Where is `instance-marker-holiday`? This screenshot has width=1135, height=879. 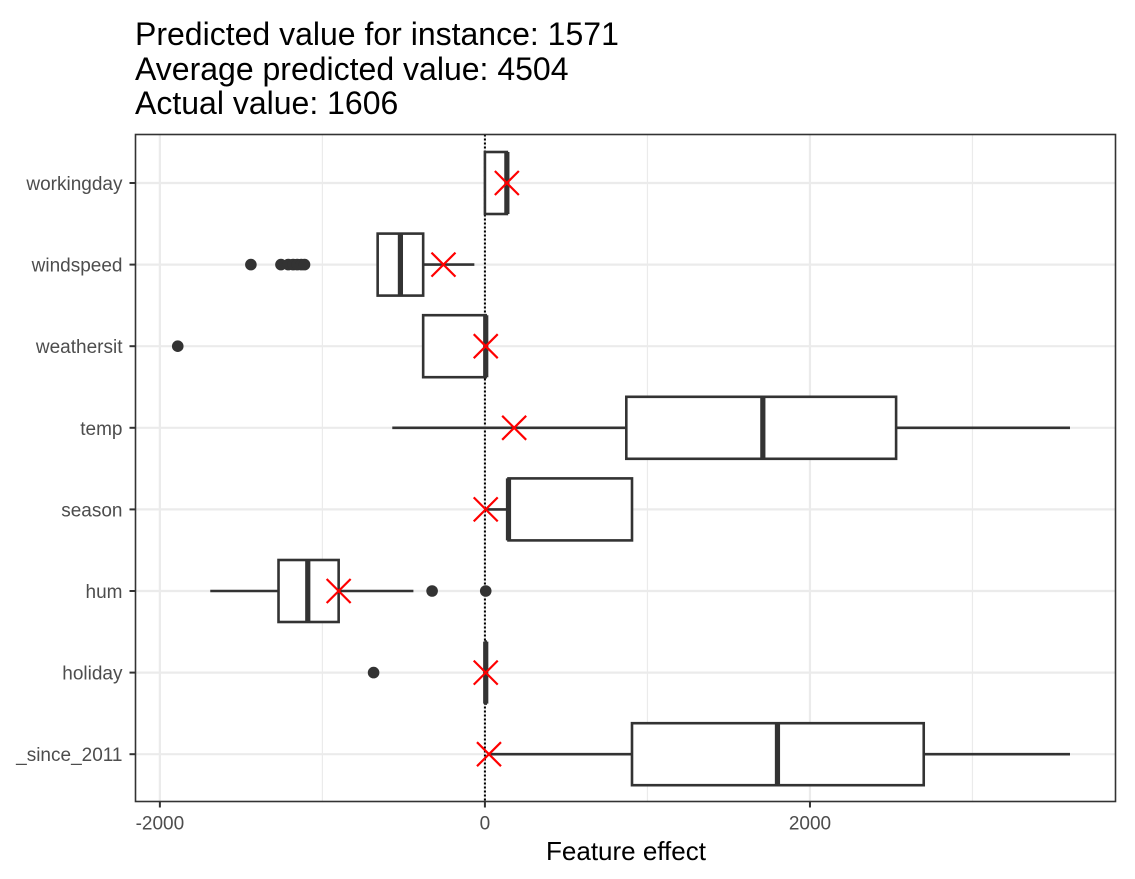 instance-marker-holiday is located at coordinates (485, 672).